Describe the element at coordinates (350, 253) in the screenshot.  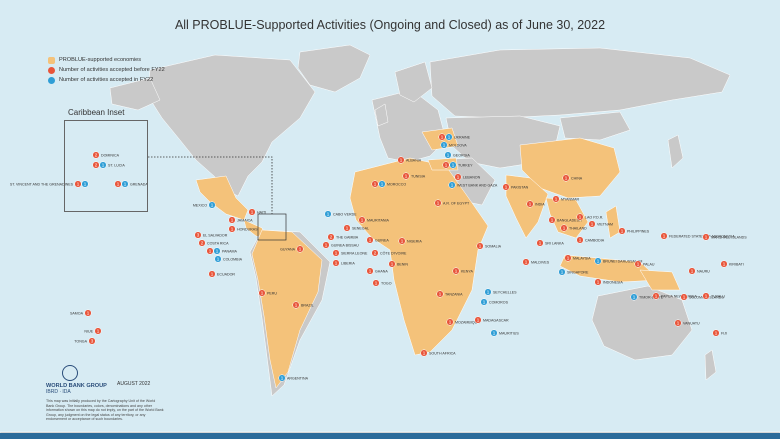
I see `marker-sierra-leone: 1 SIERRA LEONE` at that location.